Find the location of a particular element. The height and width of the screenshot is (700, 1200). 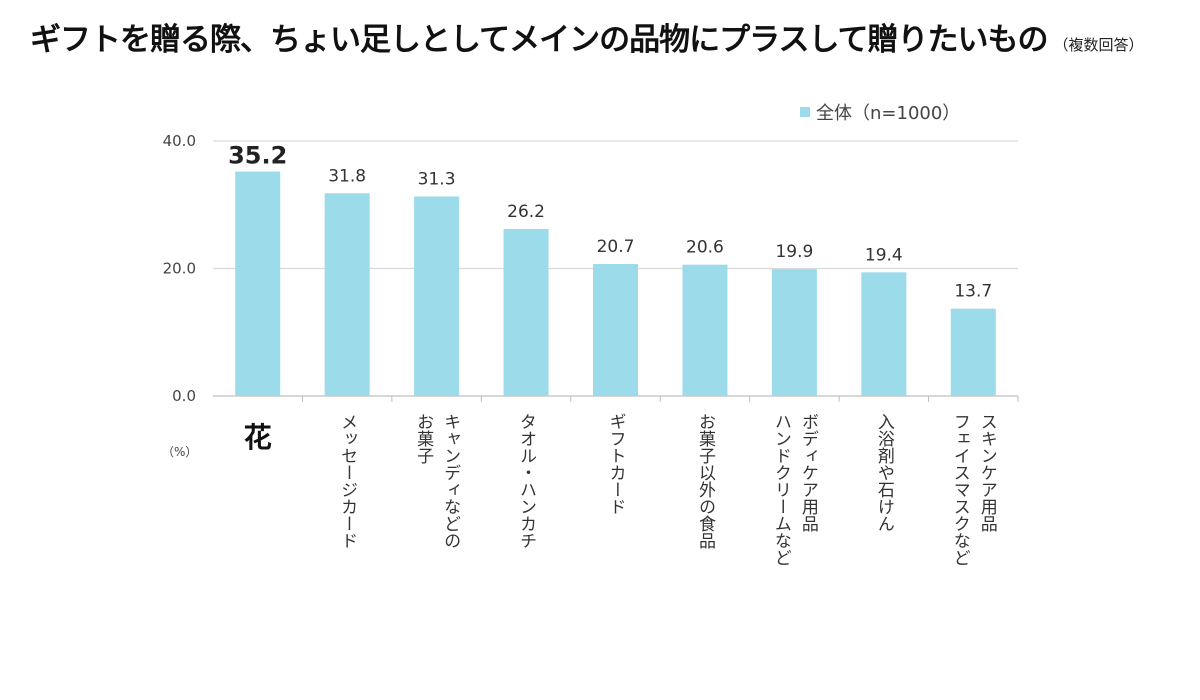

data-label: 19.4 is located at coordinates (884, 255).